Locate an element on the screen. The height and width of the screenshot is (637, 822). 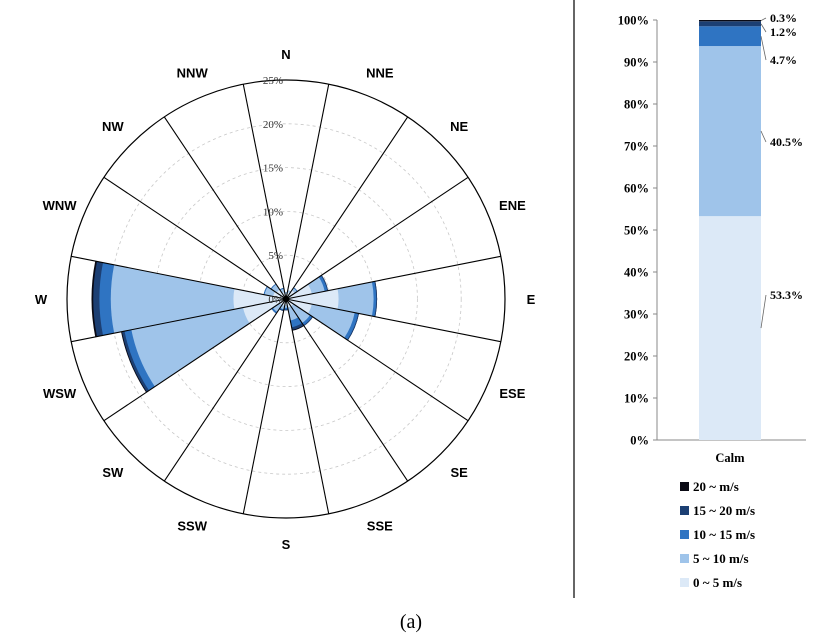
y-tick-label: 30% is located at coordinates (636, 315).